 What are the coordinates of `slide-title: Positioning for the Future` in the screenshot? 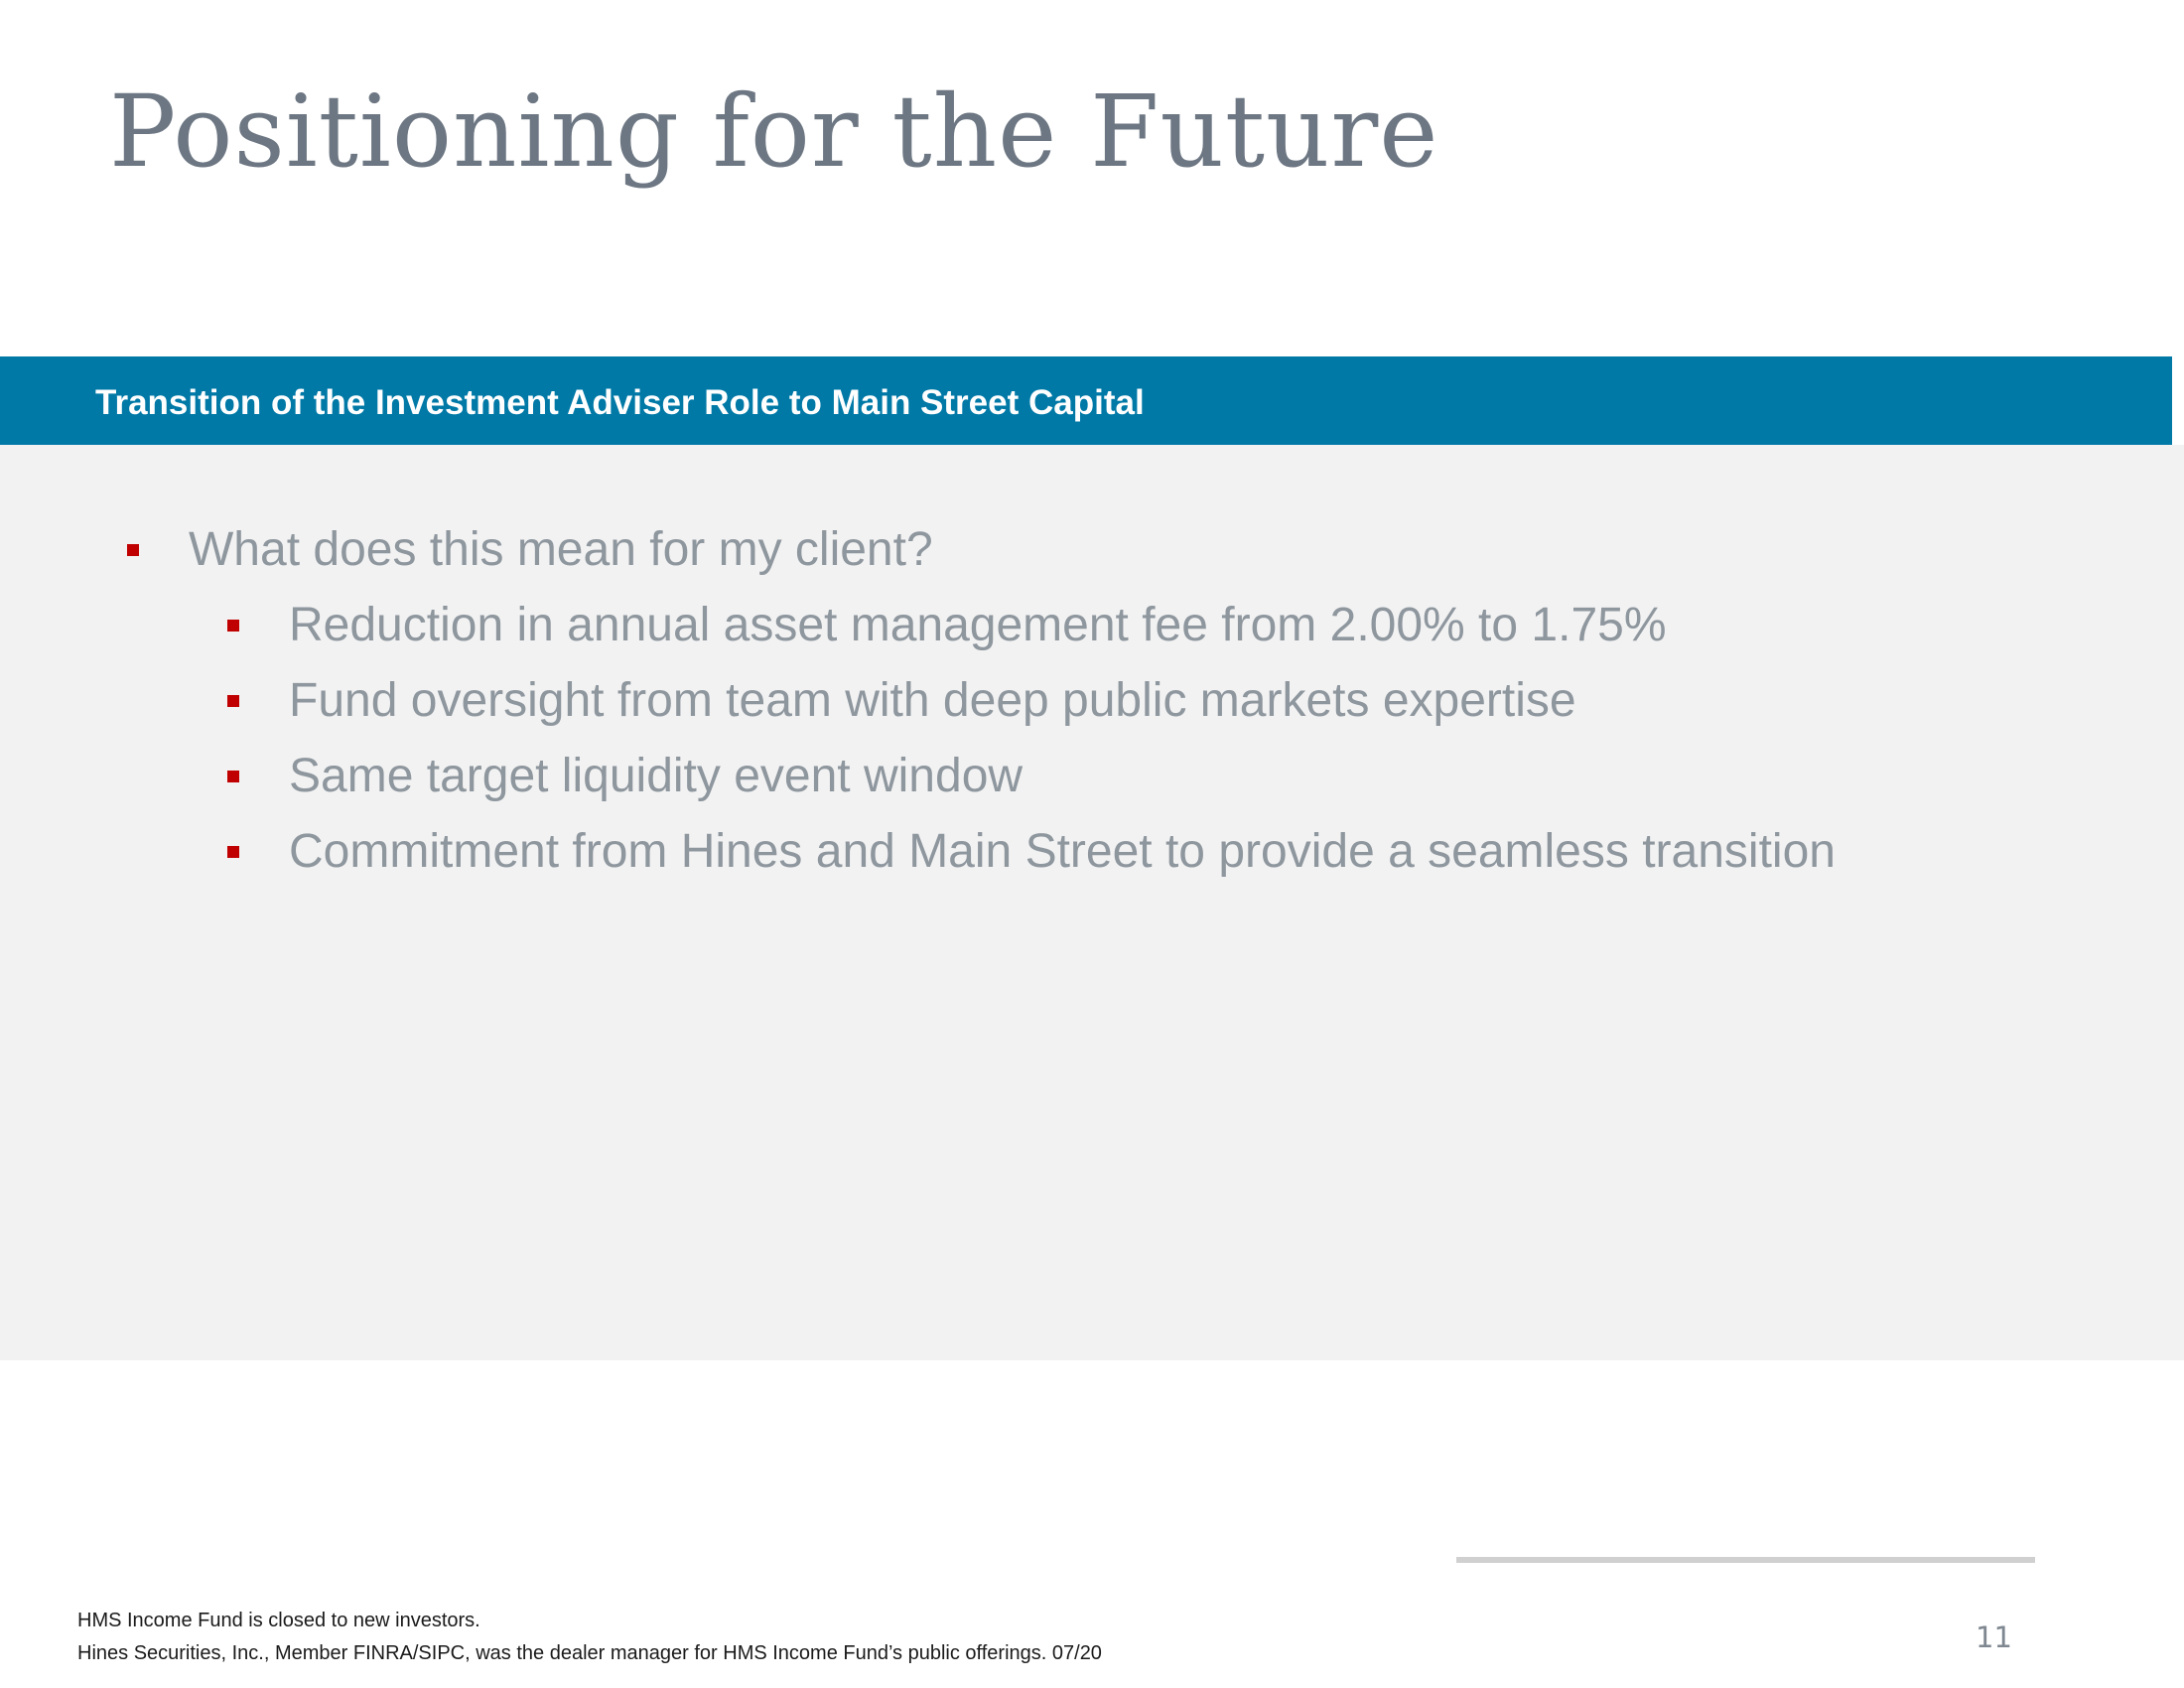 It's located at (774, 131).